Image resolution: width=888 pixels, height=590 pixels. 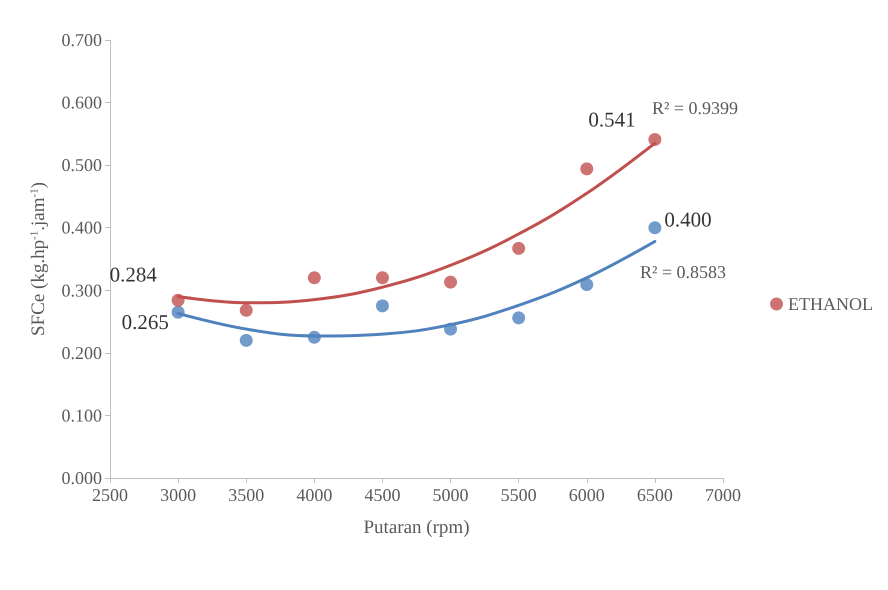 What do you see at coordinates (82, 290) in the screenshot?
I see `y-tick-label: 0.300` at bounding box center [82, 290].